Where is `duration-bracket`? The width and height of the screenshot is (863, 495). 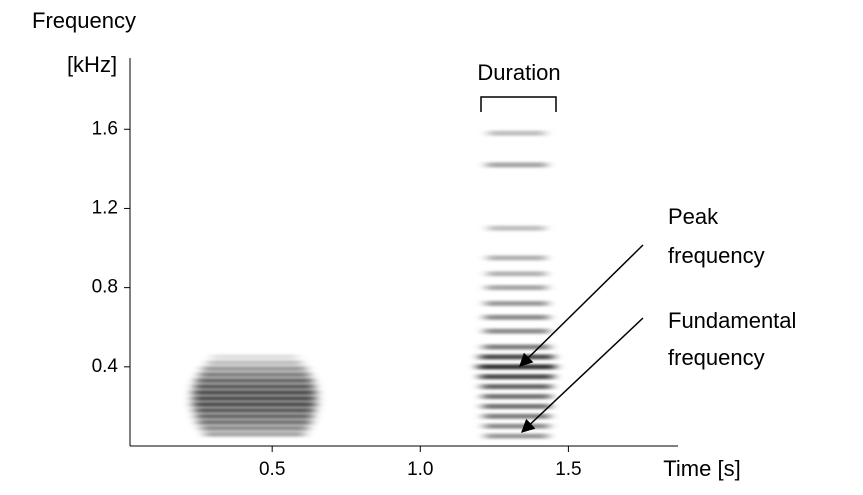
duration-bracket is located at coordinates (518, 104).